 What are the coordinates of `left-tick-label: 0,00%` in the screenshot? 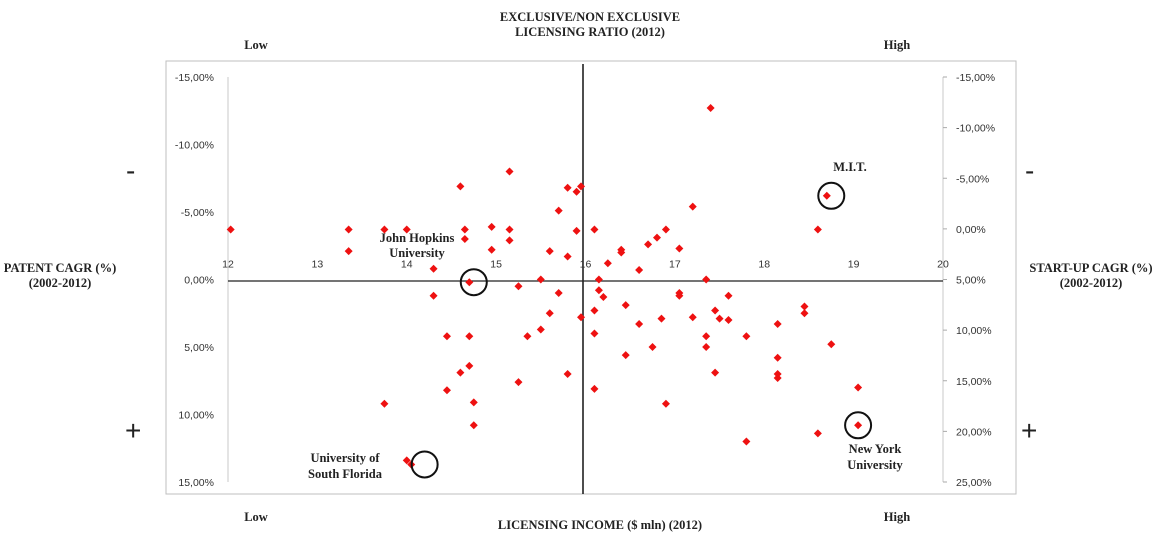 It's located at (199, 281).